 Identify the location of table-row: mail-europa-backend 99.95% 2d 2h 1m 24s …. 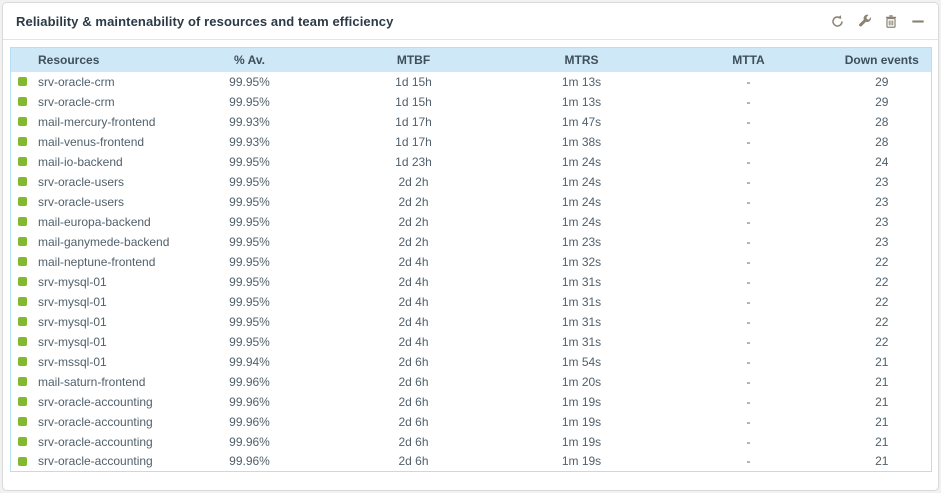
(471, 221).